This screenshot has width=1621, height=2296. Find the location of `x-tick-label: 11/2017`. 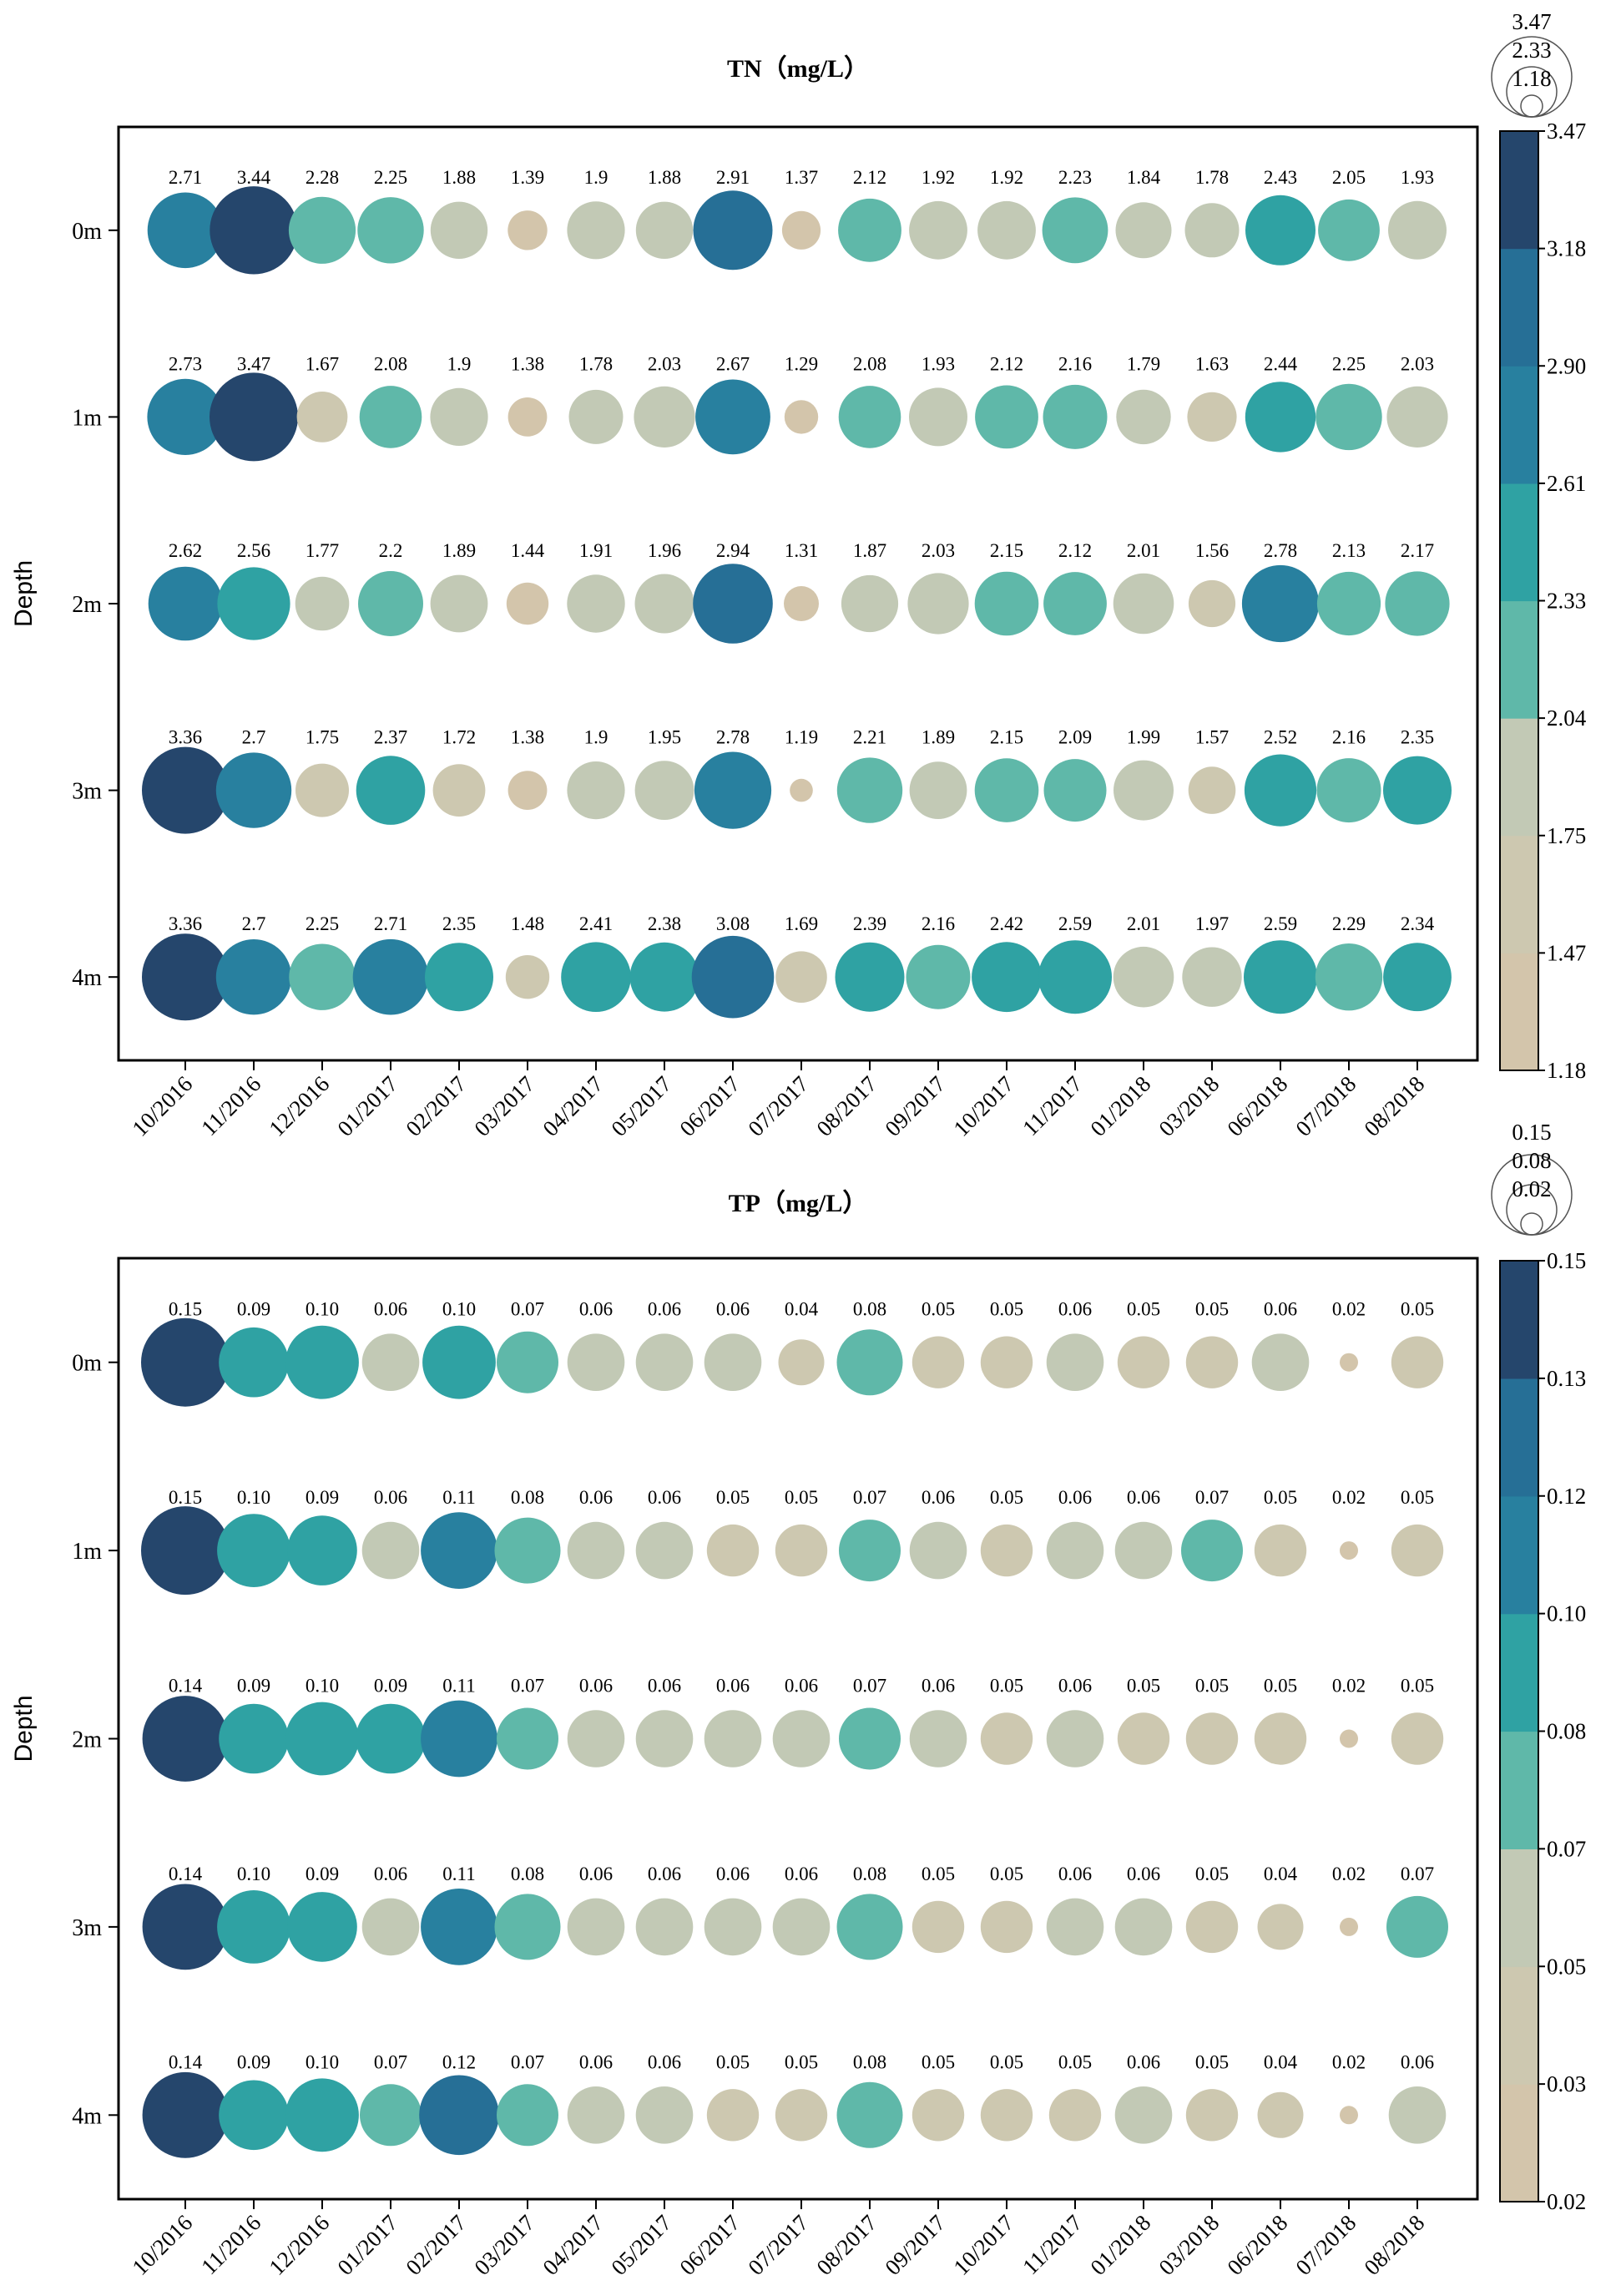

x-tick-label: 11/2017 is located at coordinates (1053, 1105).